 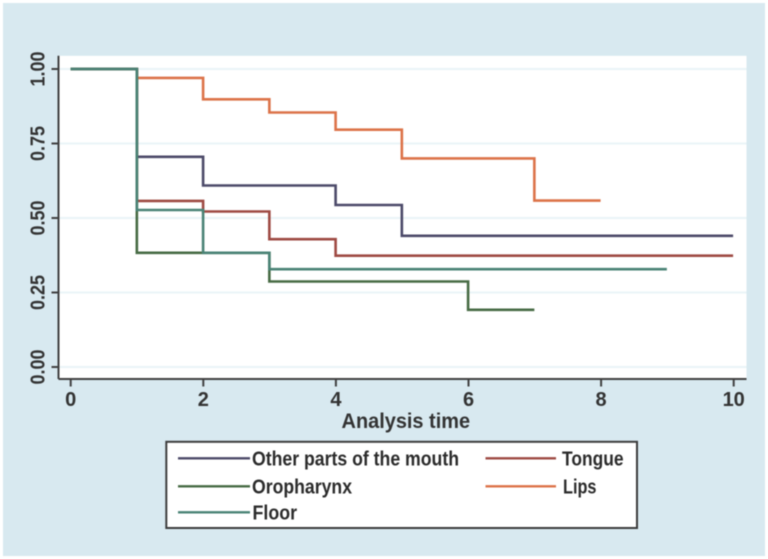 What do you see at coordinates (336, 400) in the screenshot?
I see `svg-text: 4` at bounding box center [336, 400].